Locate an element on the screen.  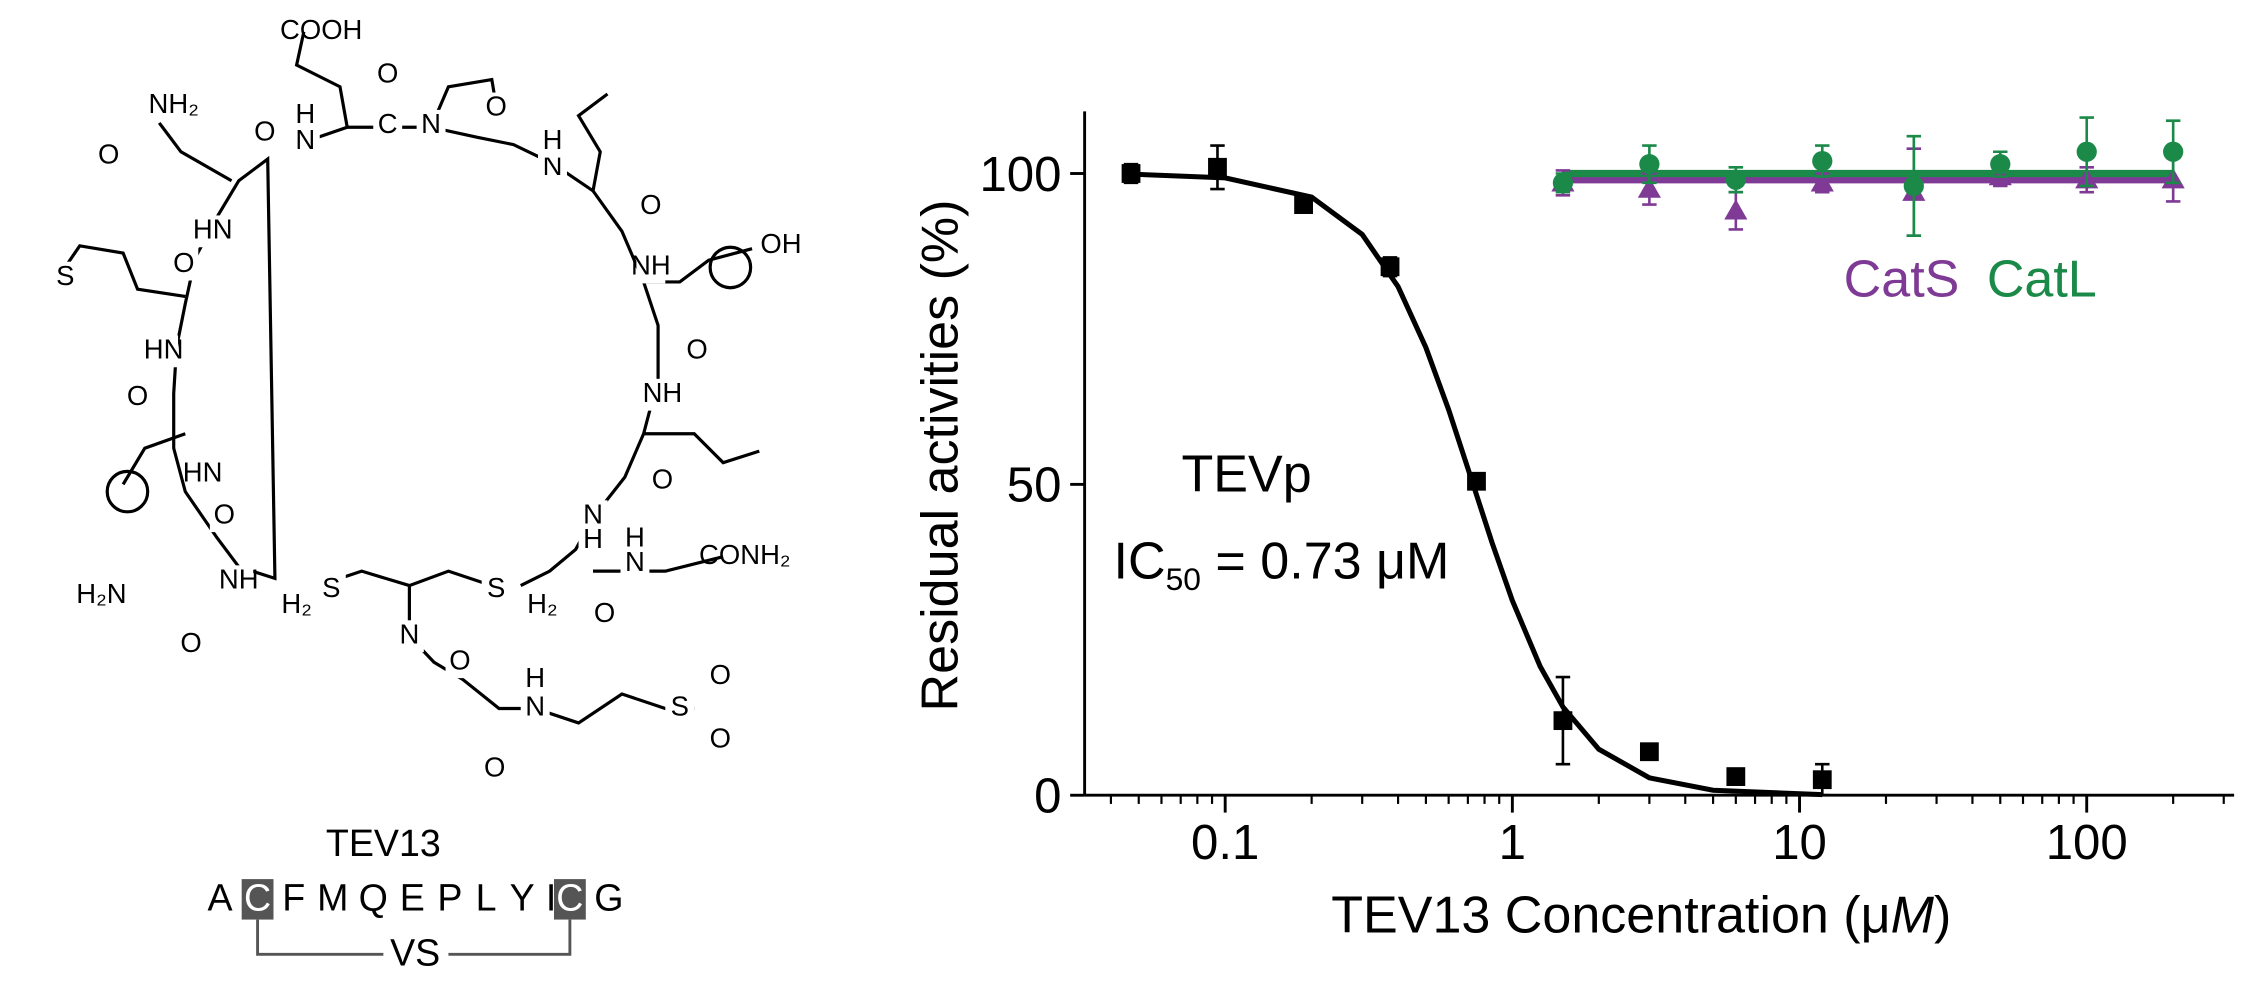
annotation-part: IC is located at coordinates (1140, 561).